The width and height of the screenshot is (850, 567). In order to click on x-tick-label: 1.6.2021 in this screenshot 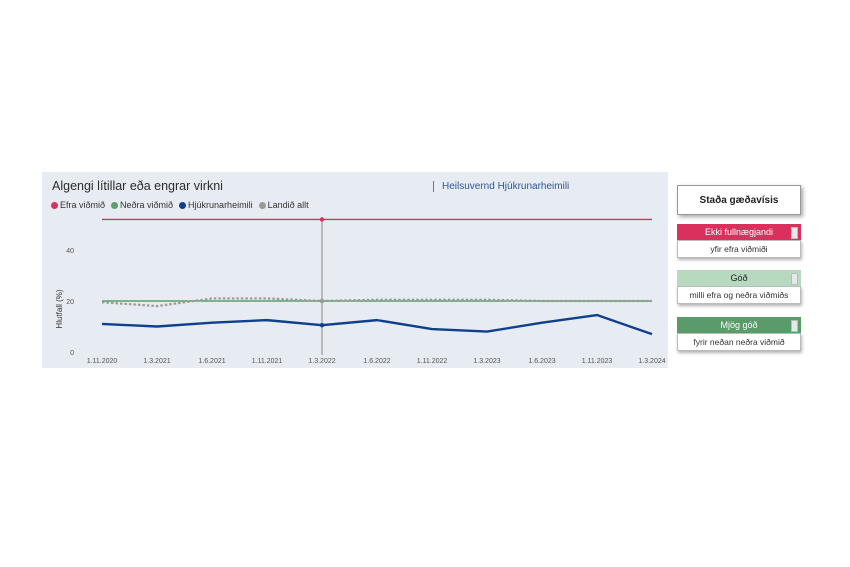, I will do `click(211, 361)`.